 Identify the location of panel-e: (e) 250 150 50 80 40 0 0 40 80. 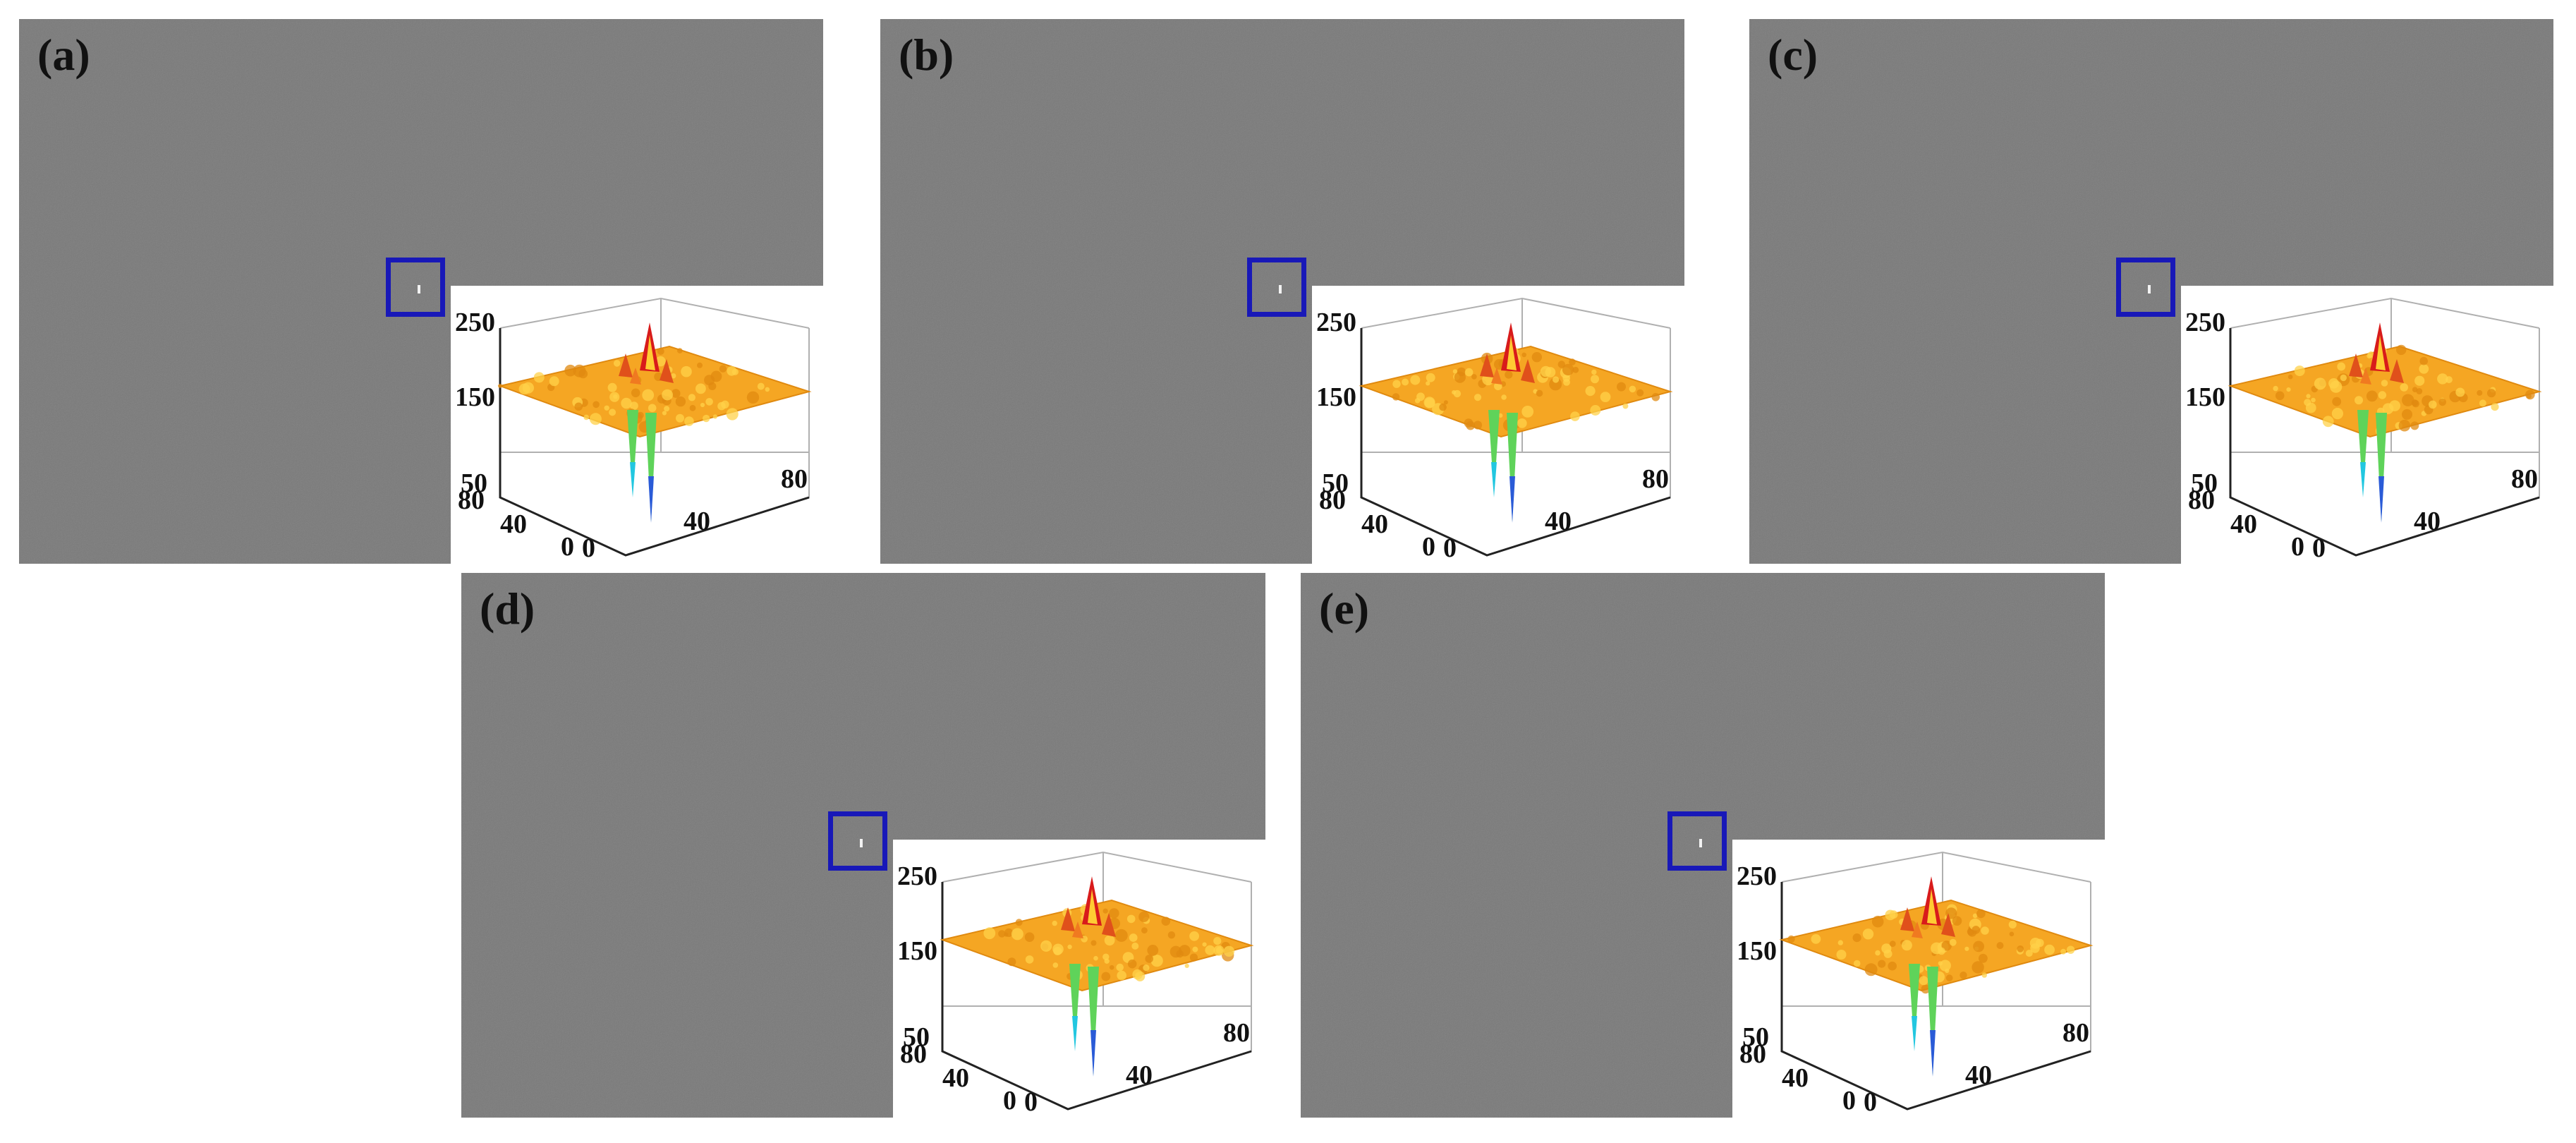
(1703, 845).